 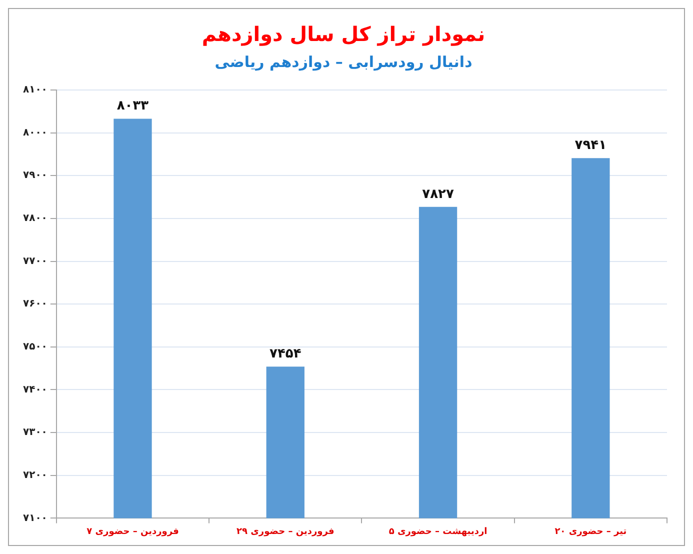 What do you see at coordinates (35, 432) in the screenshot?
I see `y-tick-label: ۷۳۰۰` at bounding box center [35, 432].